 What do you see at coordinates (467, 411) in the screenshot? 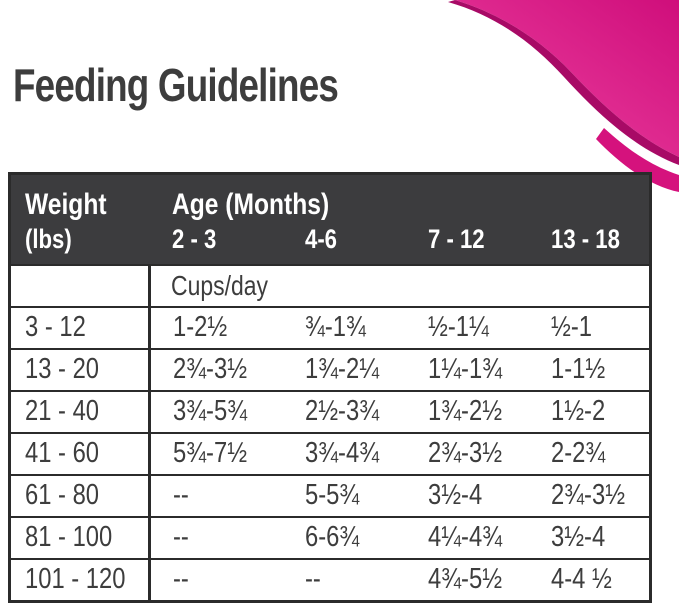
I see `value-cell: 1¾-2½` at bounding box center [467, 411].